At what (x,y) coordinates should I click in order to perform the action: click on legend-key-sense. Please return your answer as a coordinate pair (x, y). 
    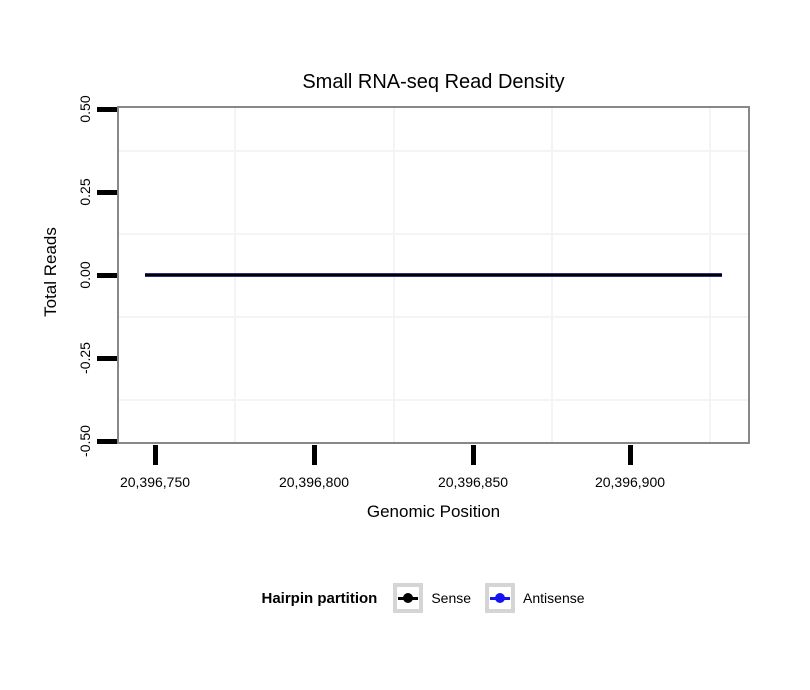
    Looking at the image, I should click on (408, 598).